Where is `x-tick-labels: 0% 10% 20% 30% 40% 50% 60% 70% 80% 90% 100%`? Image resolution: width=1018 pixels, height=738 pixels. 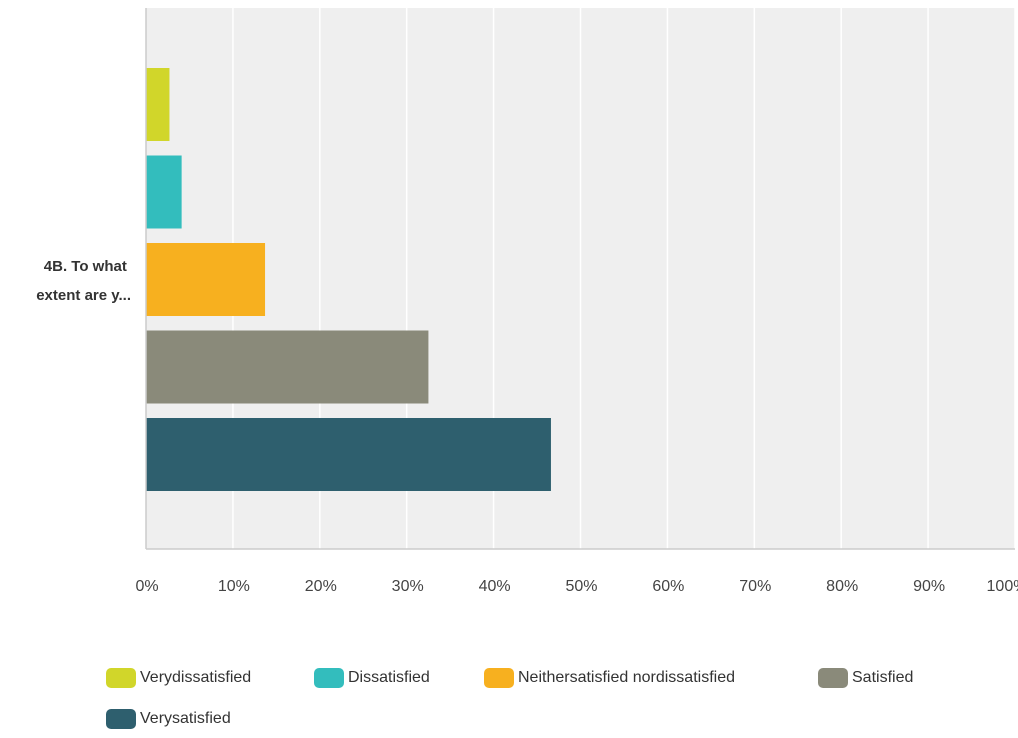 x-tick-labels: 0% 10% 20% 30% 40% 50% 60% 70% 80% 90% 100% is located at coordinates (576, 586).